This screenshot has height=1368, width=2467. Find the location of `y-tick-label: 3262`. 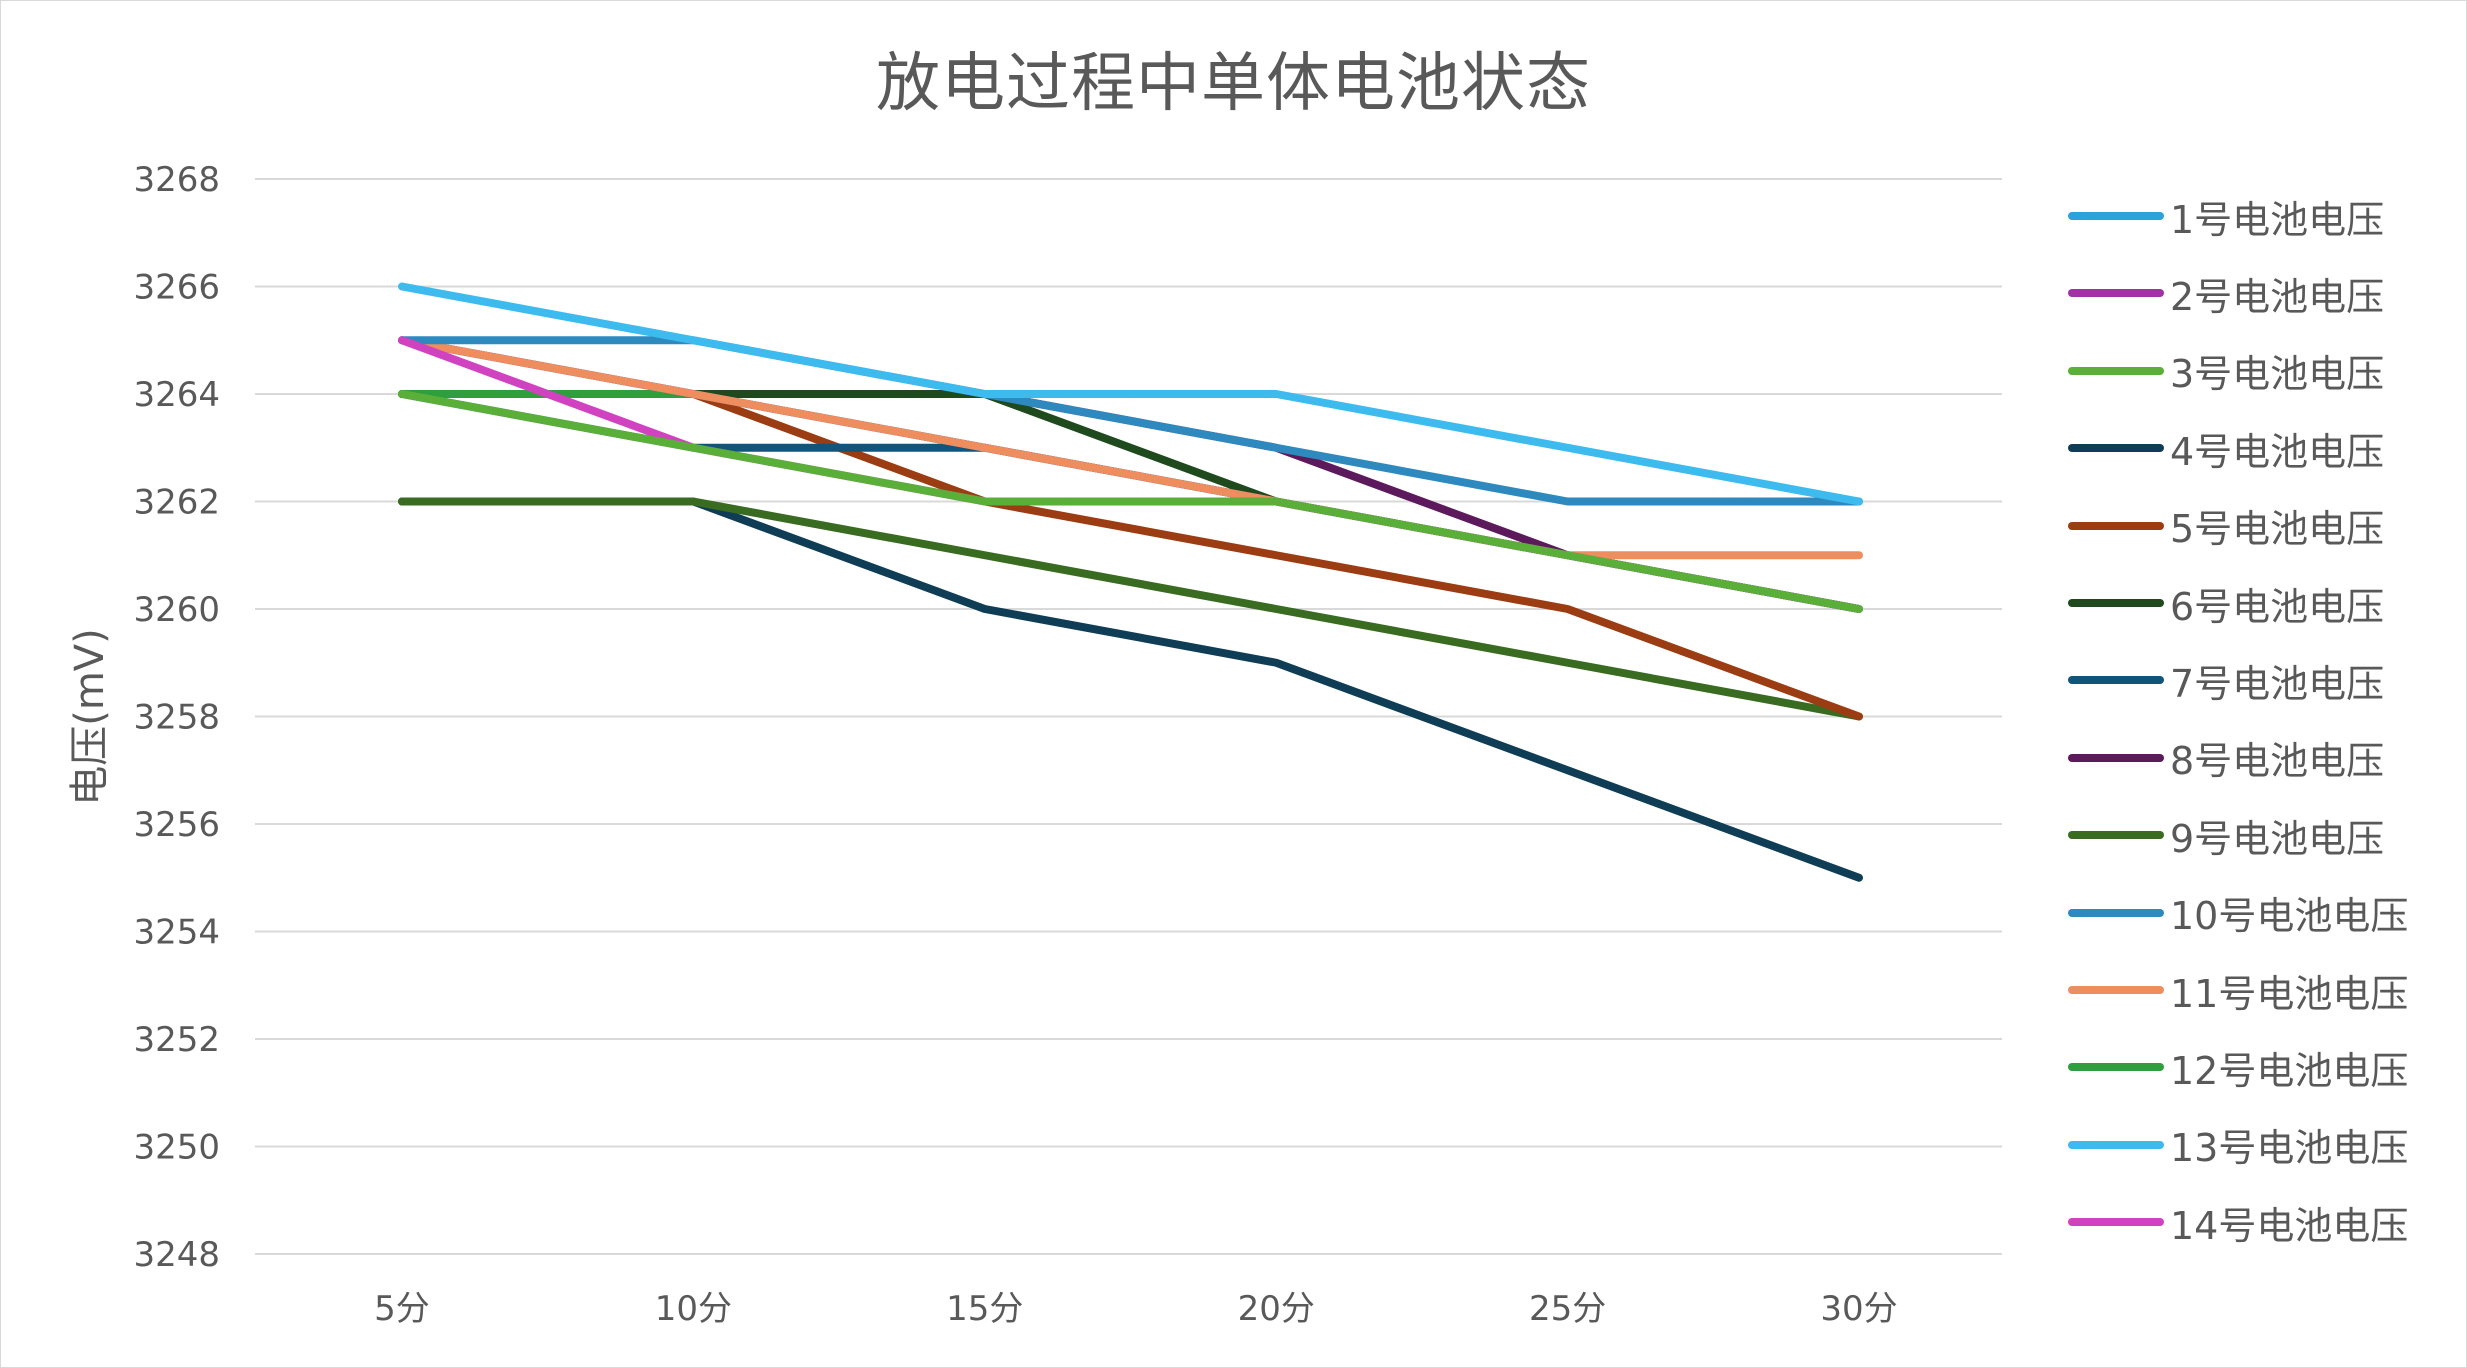

y-tick-label: 3262 is located at coordinates (176, 503).